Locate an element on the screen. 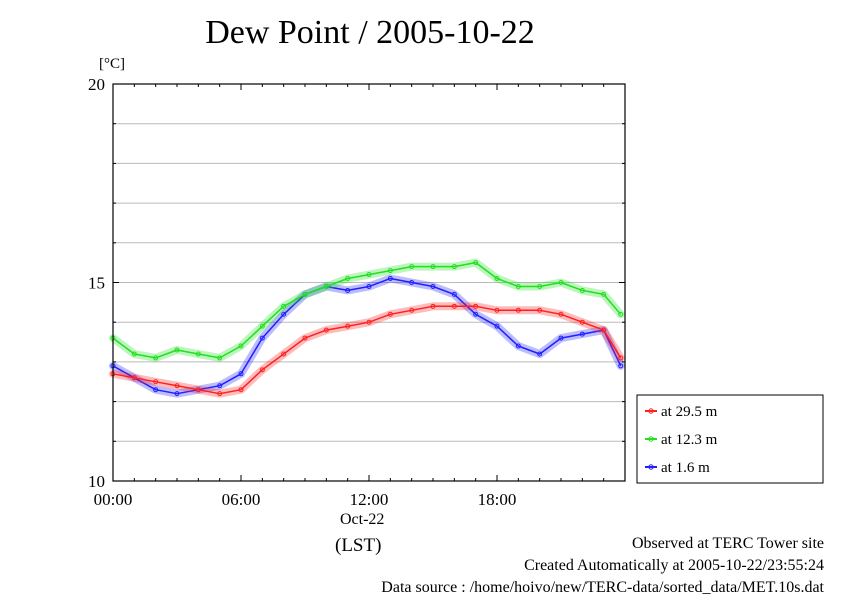  footer-site: Observed at TERC Tower site is located at coordinates (727, 543).